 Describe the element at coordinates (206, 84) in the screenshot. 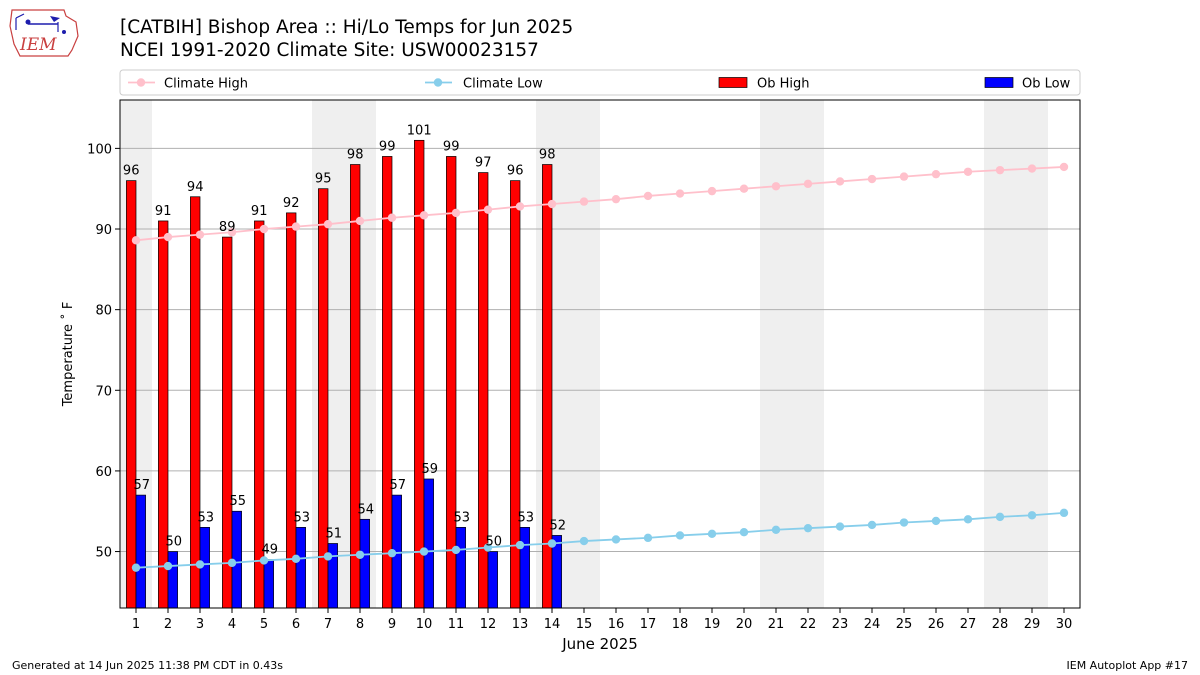

I see `legend-climate-high-label: Climate High` at that location.